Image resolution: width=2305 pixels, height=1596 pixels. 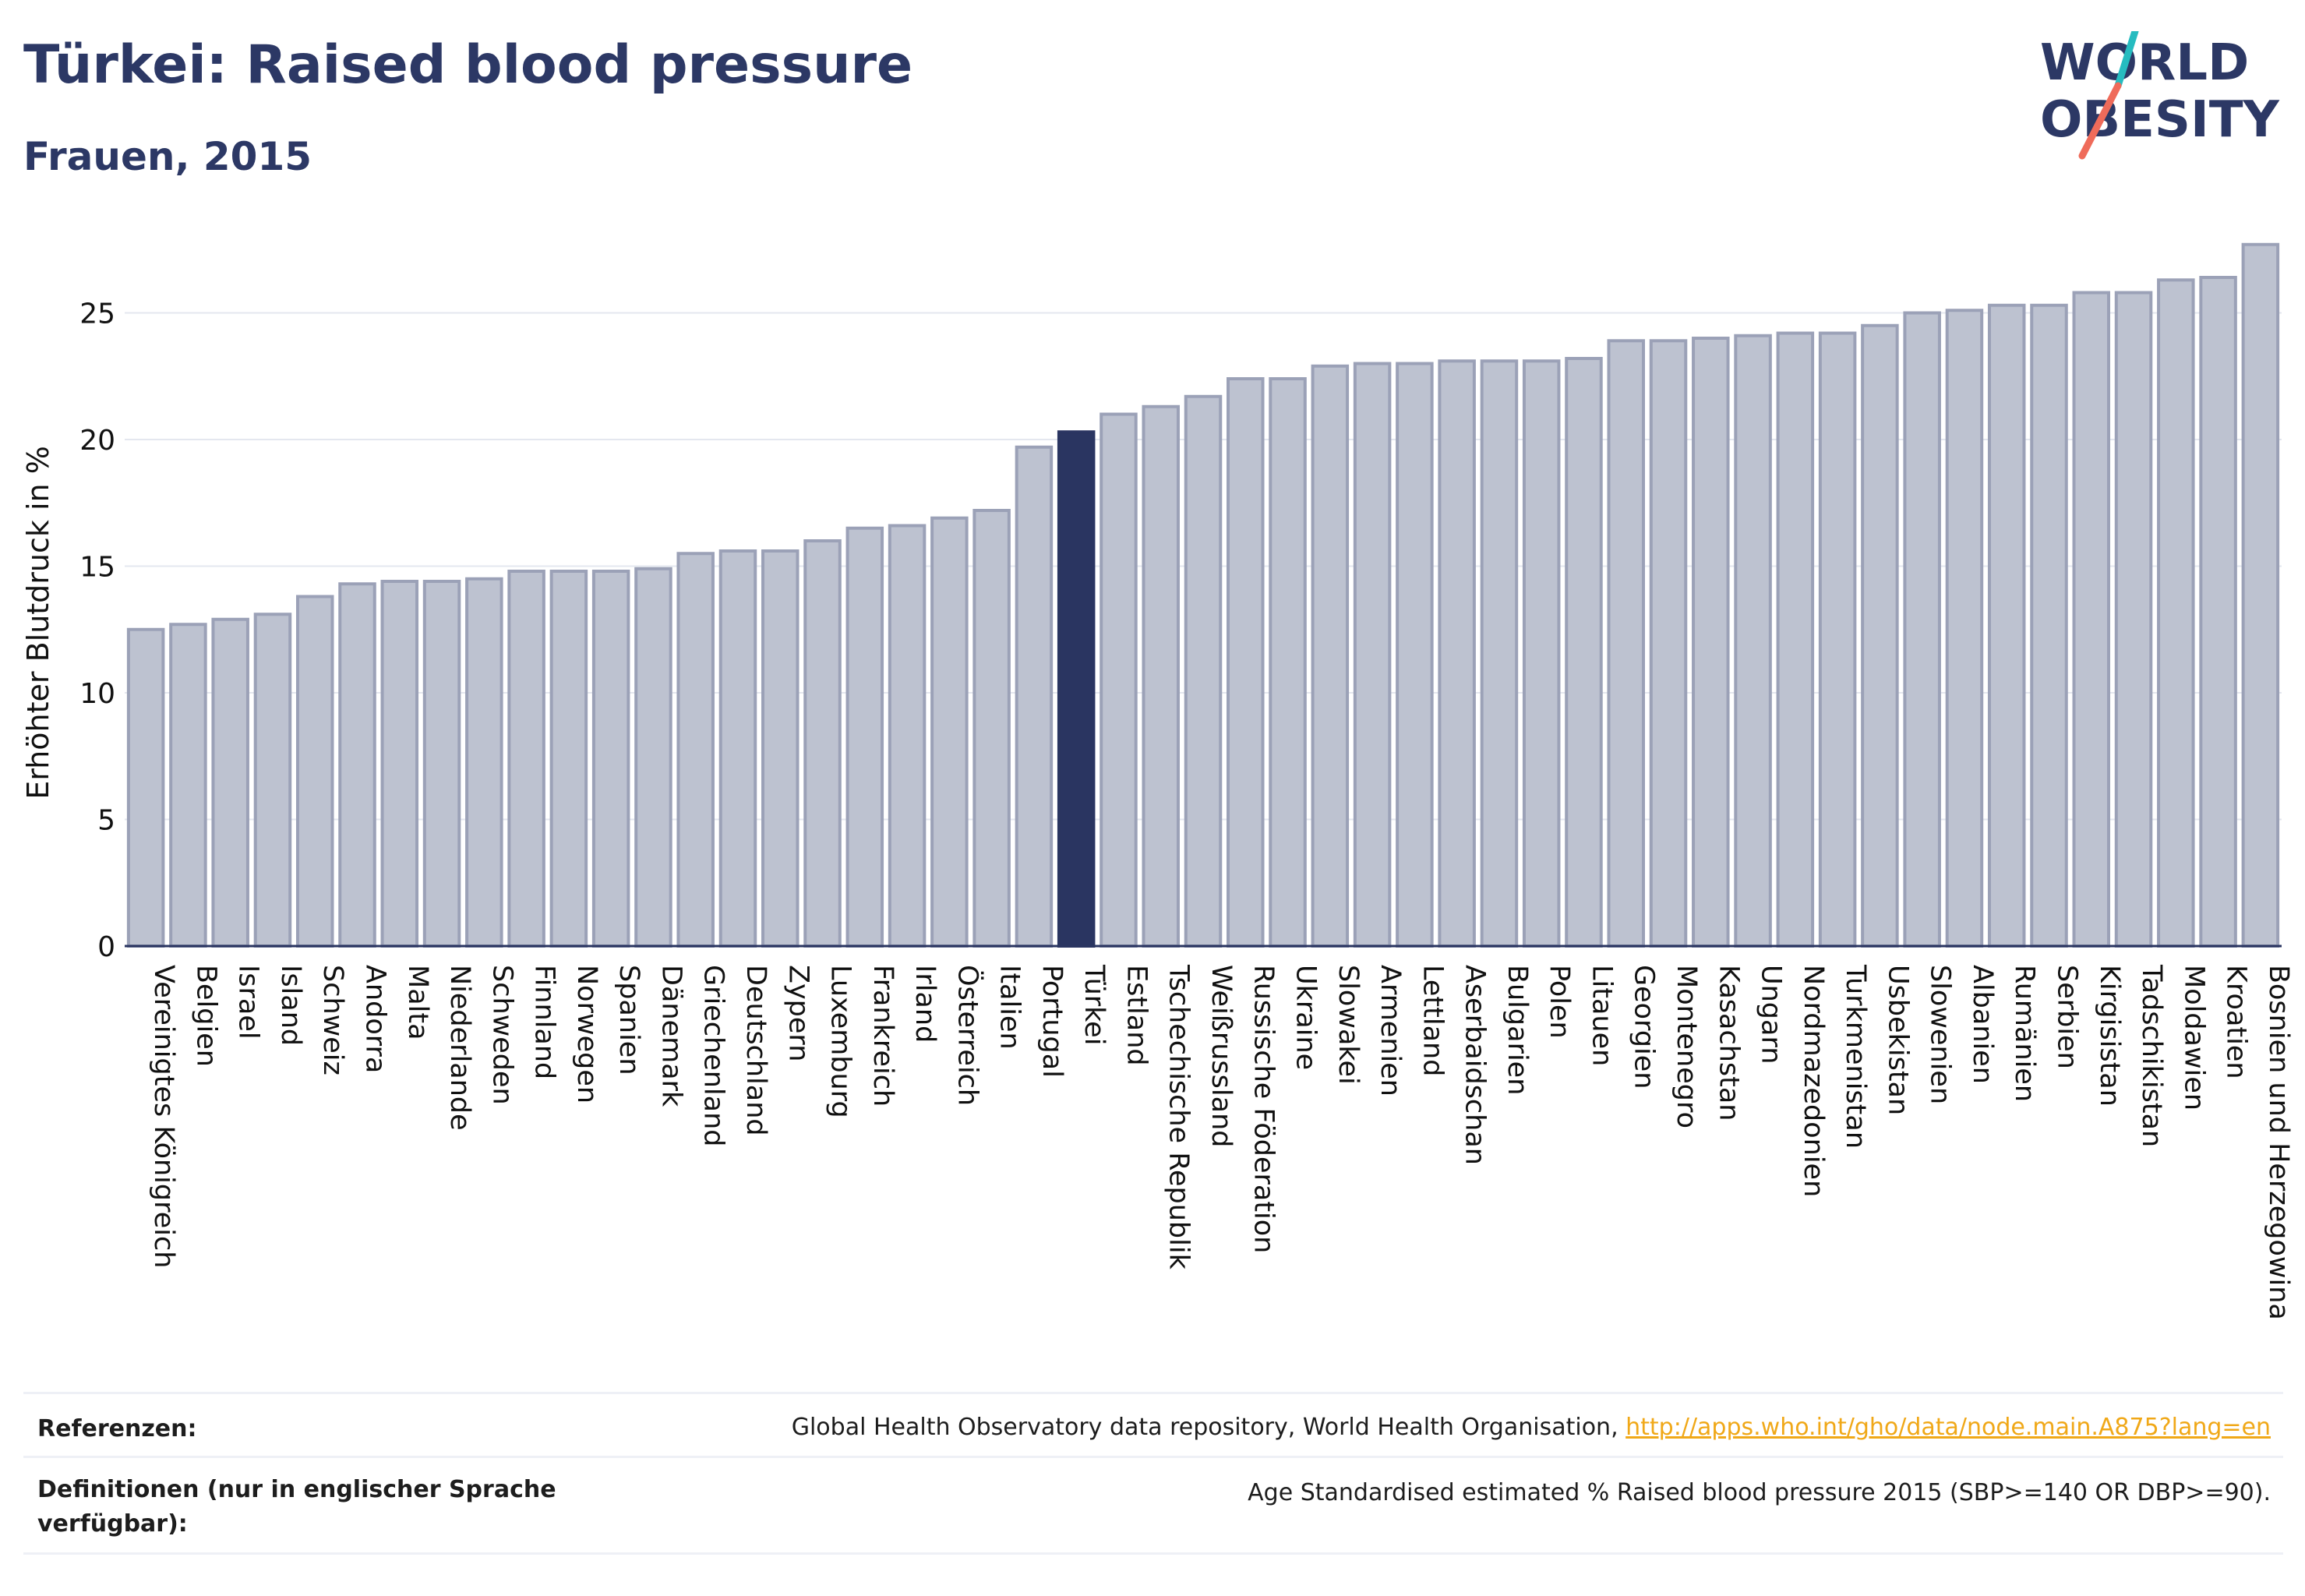 What do you see at coordinates (1263, 1109) in the screenshot?
I see `x-tick-label: Russische Föderation` at bounding box center [1263, 1109].